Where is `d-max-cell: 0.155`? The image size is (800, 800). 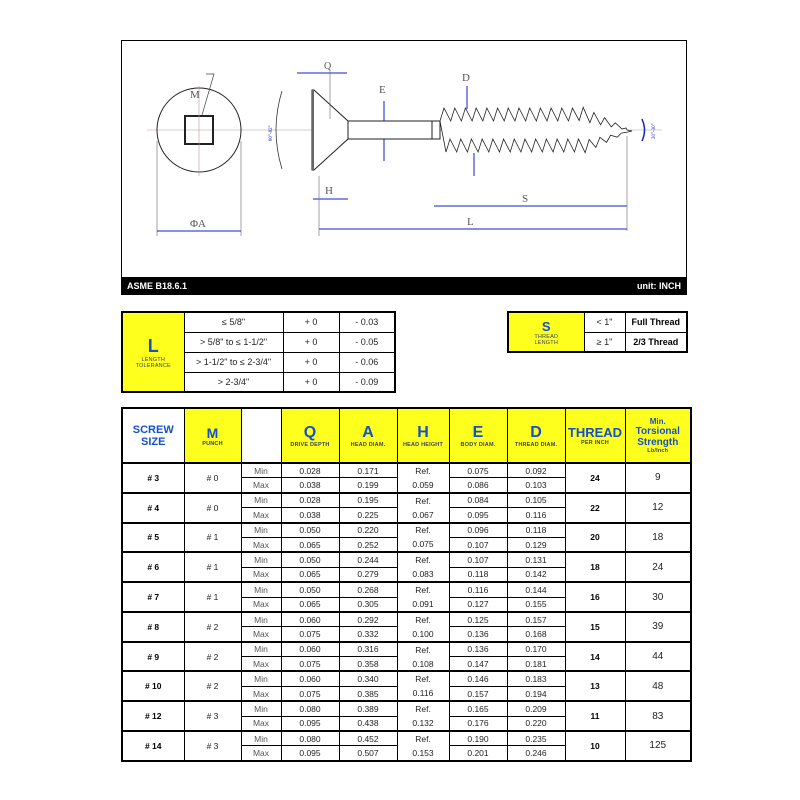 d-max-cell: 0.155 is located at coordinates (536, 604).